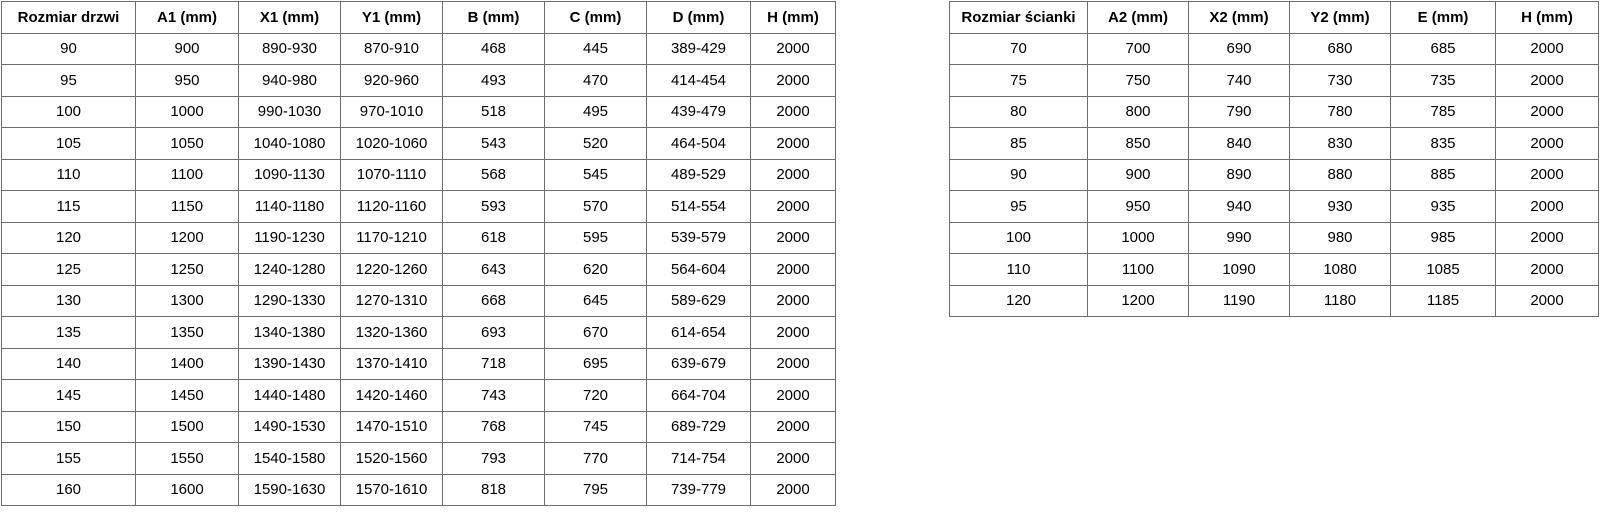  I want to click on table-cell: 670, so click(595, 332).